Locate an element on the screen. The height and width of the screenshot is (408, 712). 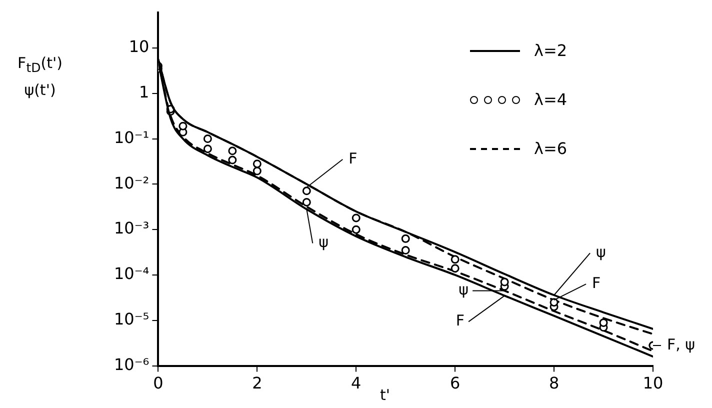
legend-label: λ=4 is located at coordinates (551, 99).